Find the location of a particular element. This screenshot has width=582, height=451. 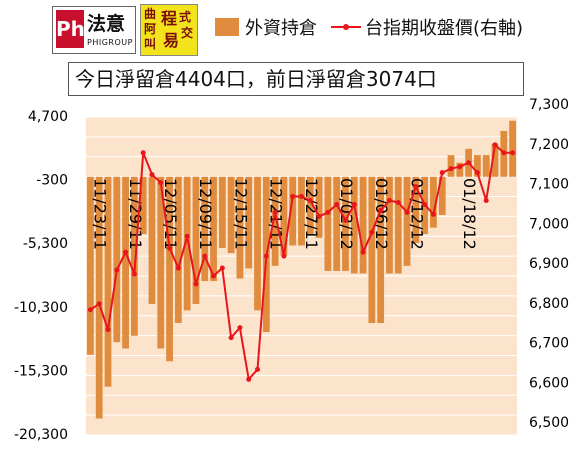

logo-char: 叫 is located at coordinates (150, 44).